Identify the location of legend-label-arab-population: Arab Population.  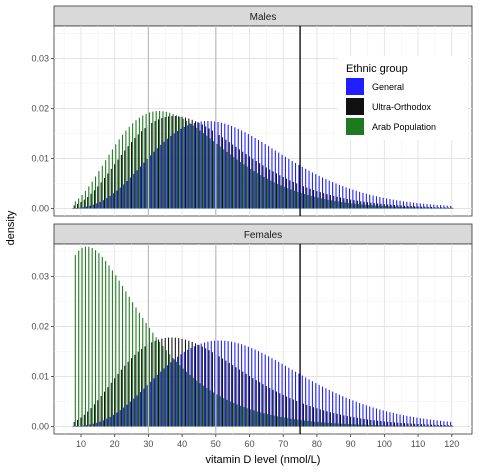
(404, 127).